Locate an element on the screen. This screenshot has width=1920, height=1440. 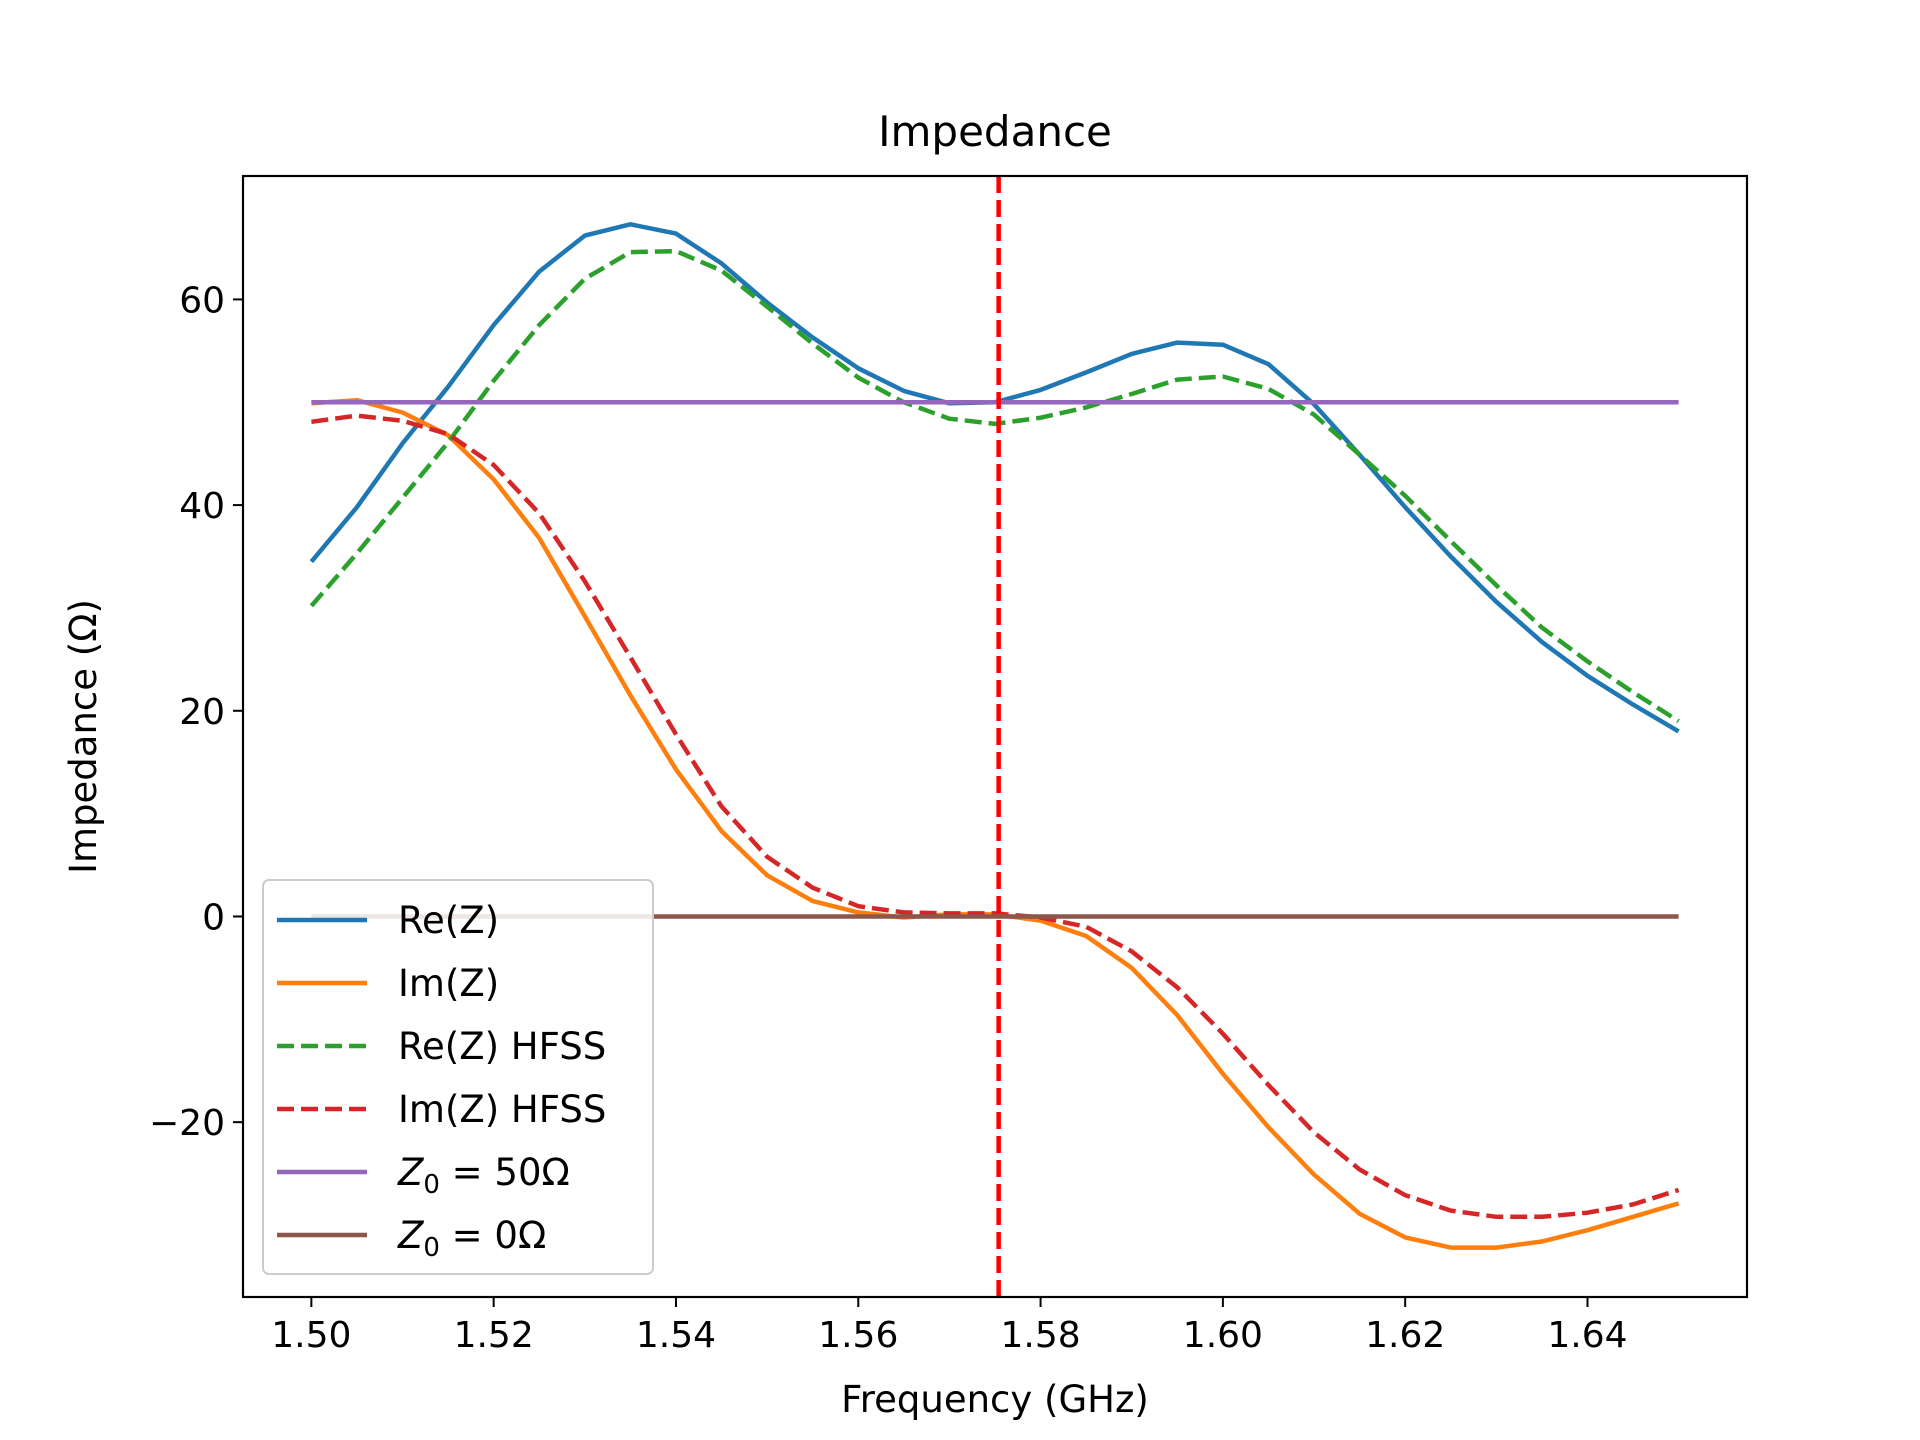
y-tick-label: 0 is located at coordinates (213, 917).